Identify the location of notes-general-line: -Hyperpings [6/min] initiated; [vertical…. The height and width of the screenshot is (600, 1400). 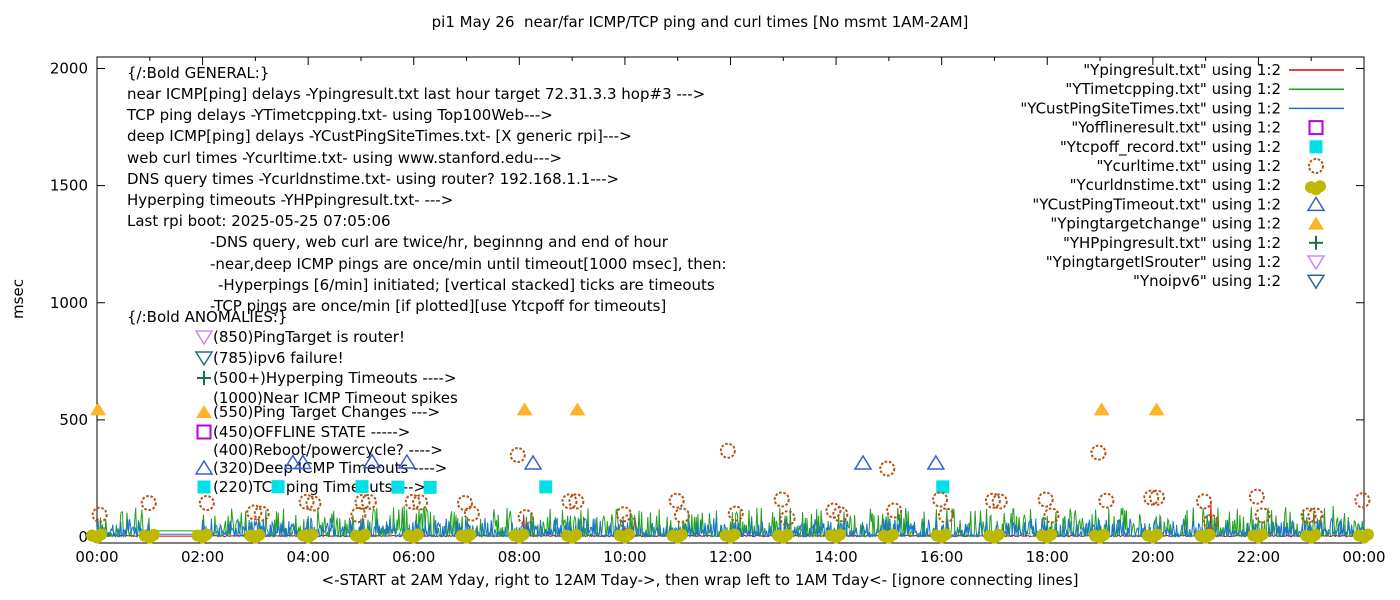
(466, 285).